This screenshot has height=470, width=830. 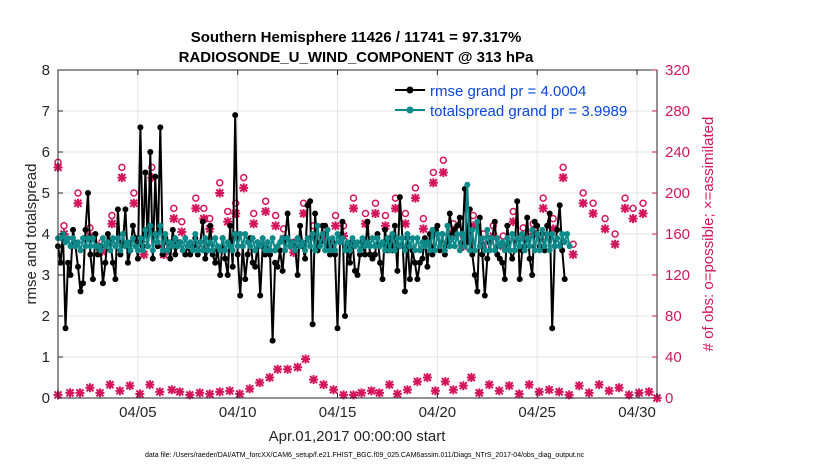 I want to click on y-axis-left-ticks: 0 1 2 3 4 5 6 7 8, so click(x=52, y=234).